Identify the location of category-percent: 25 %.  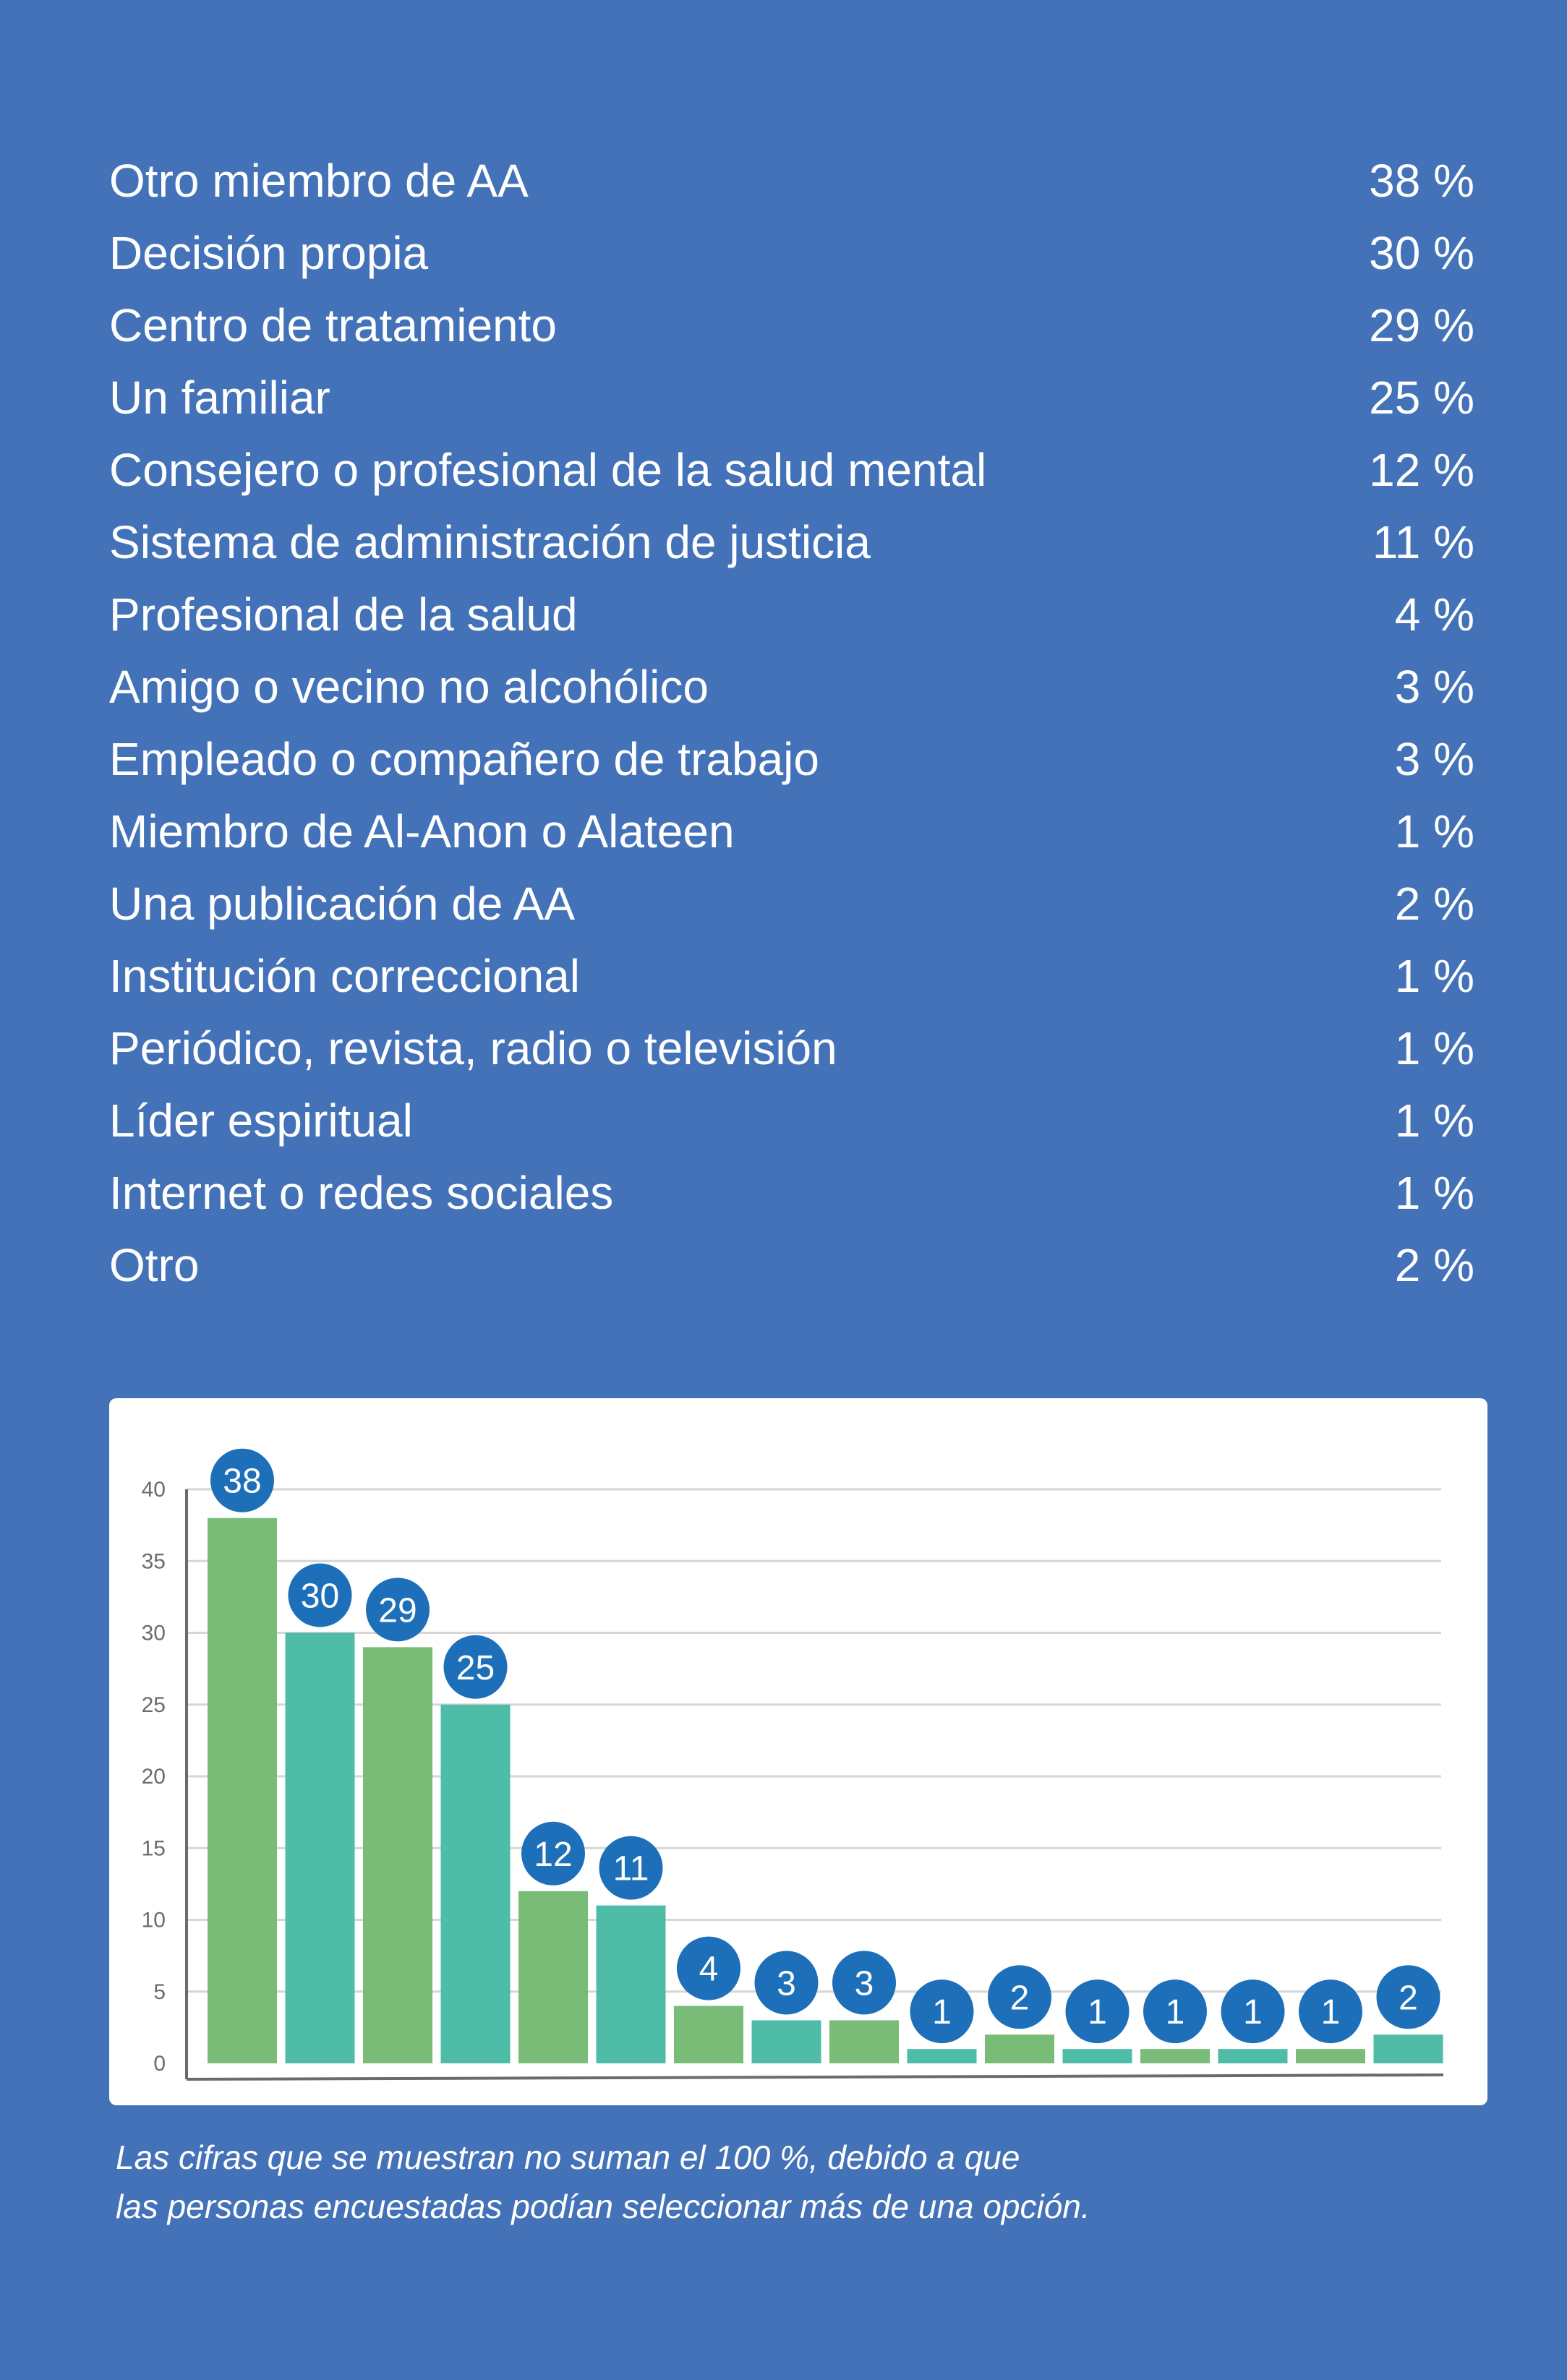
(1421, 398).